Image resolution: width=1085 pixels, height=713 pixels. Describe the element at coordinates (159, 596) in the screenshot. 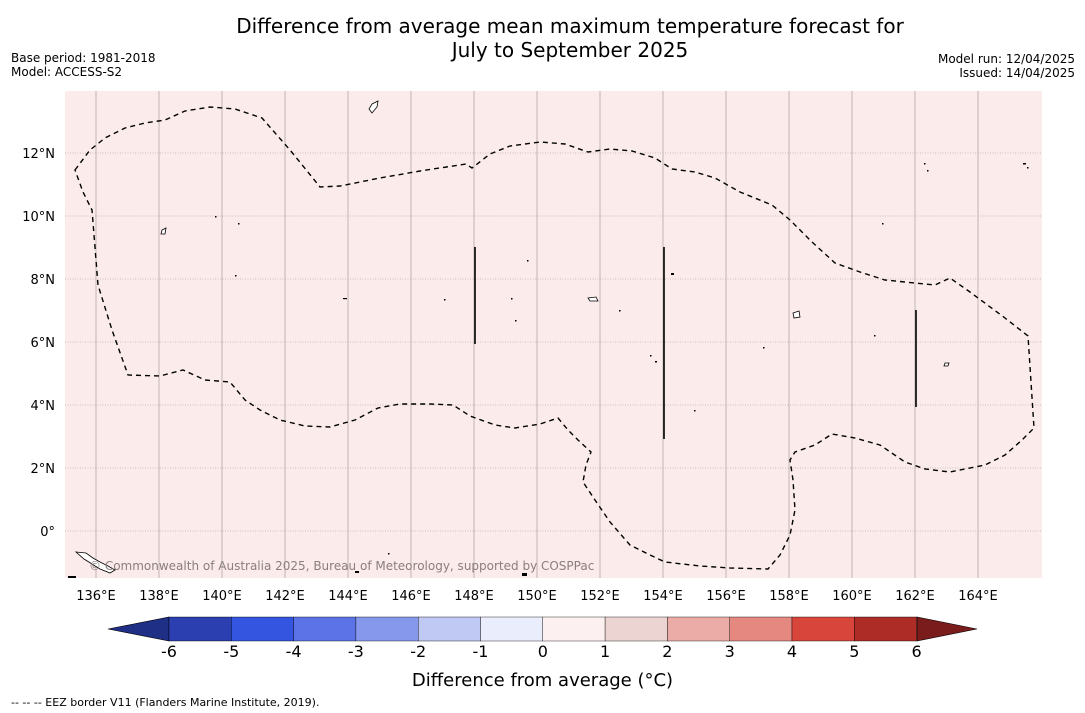

I see `lon-tick-138: 138°E` at that location.